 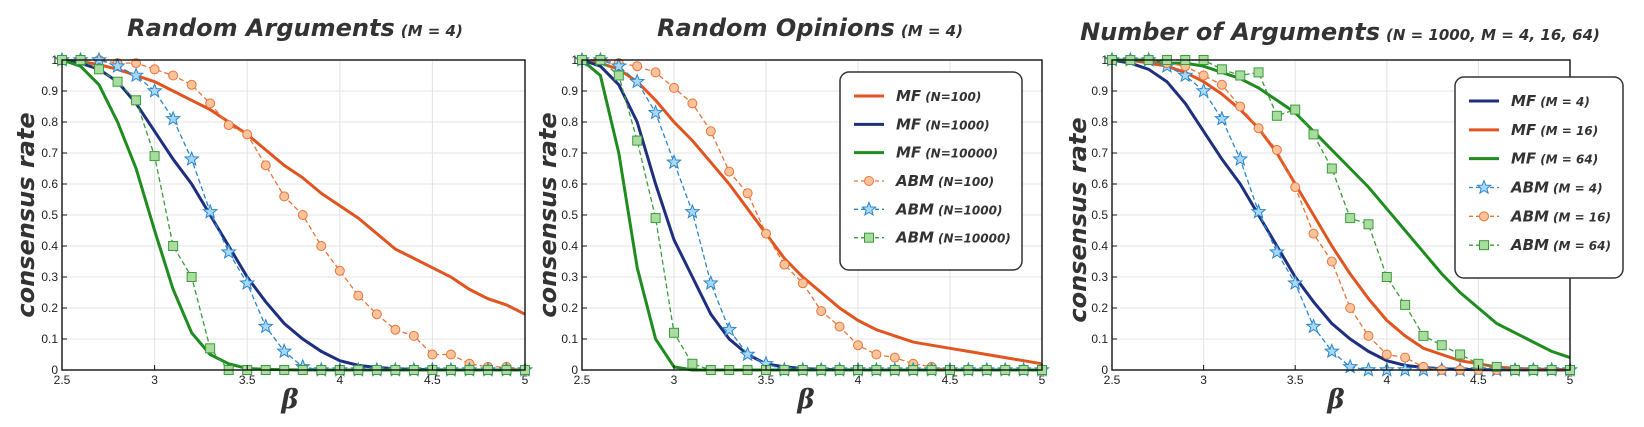 I want to click on x-axis-label: β, so click(x=289, y=400).